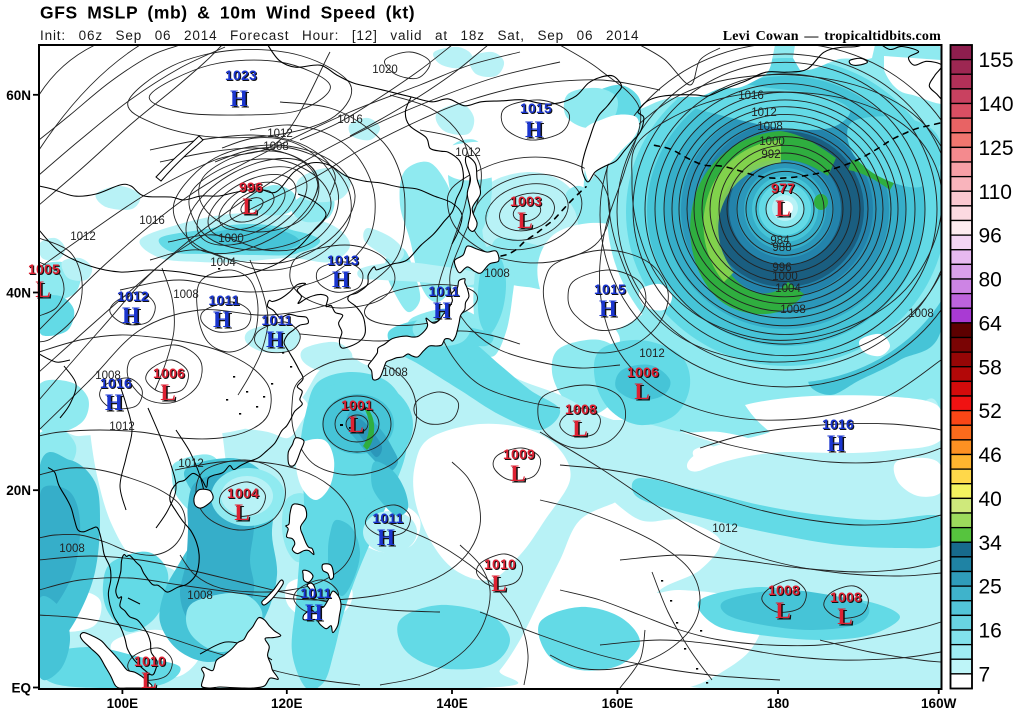 This screenshot has height=715, width=1024. Describe the element at coordinates (21, 688) in the screenshot. I see `svg-text: EQ` at that location.